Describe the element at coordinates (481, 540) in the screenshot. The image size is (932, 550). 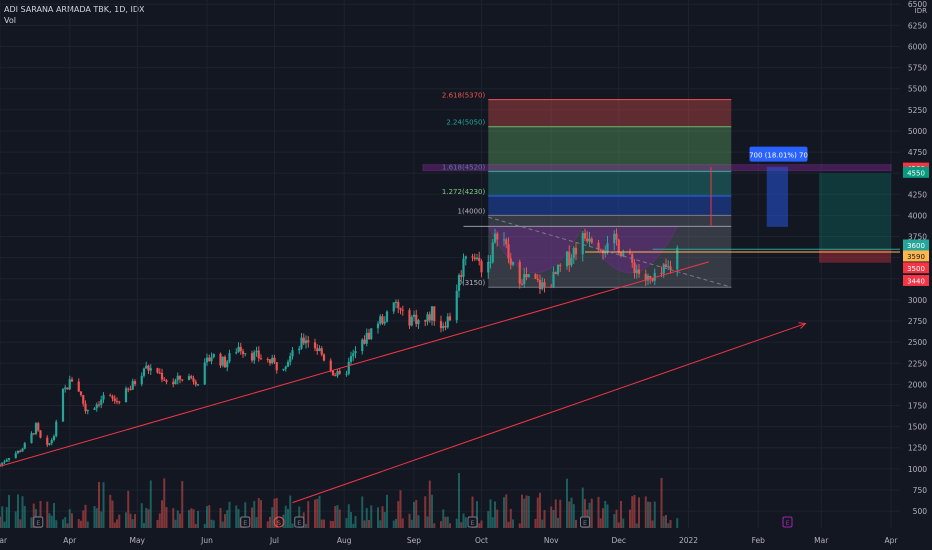
I see `time-tick-label: Oct` at that location.